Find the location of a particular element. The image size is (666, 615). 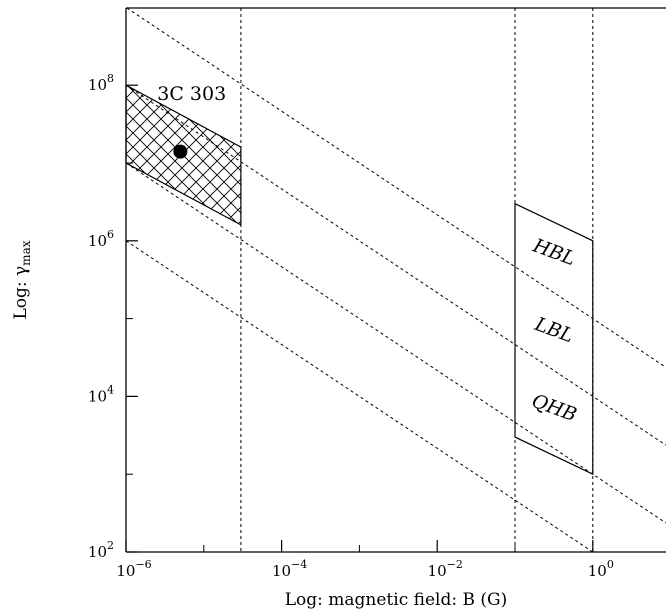

annotation-lbl: LBL is located at coordinates (553, 330).